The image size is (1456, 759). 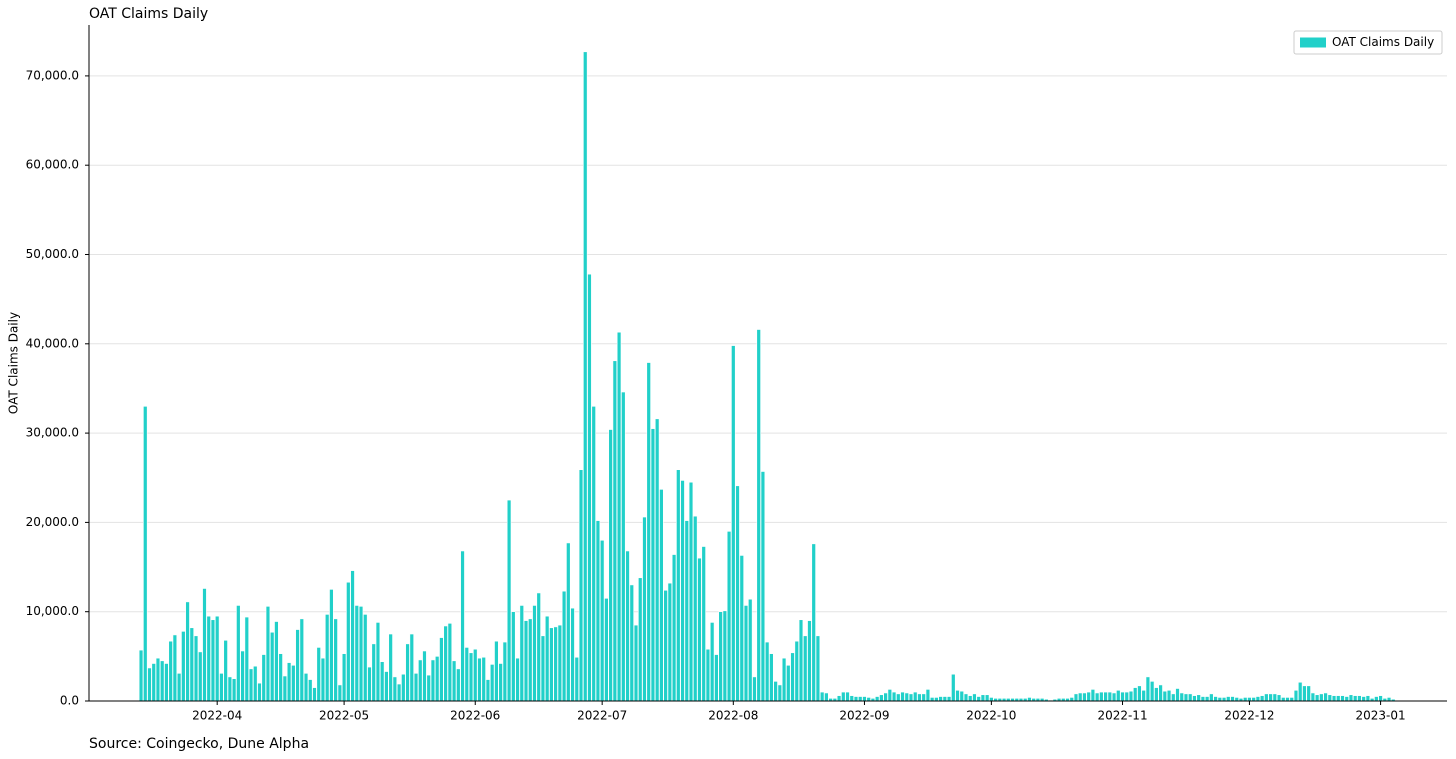 I want to click on source-note: Source: Coingecko, Dune Alpha, so click(x=199, y=744).